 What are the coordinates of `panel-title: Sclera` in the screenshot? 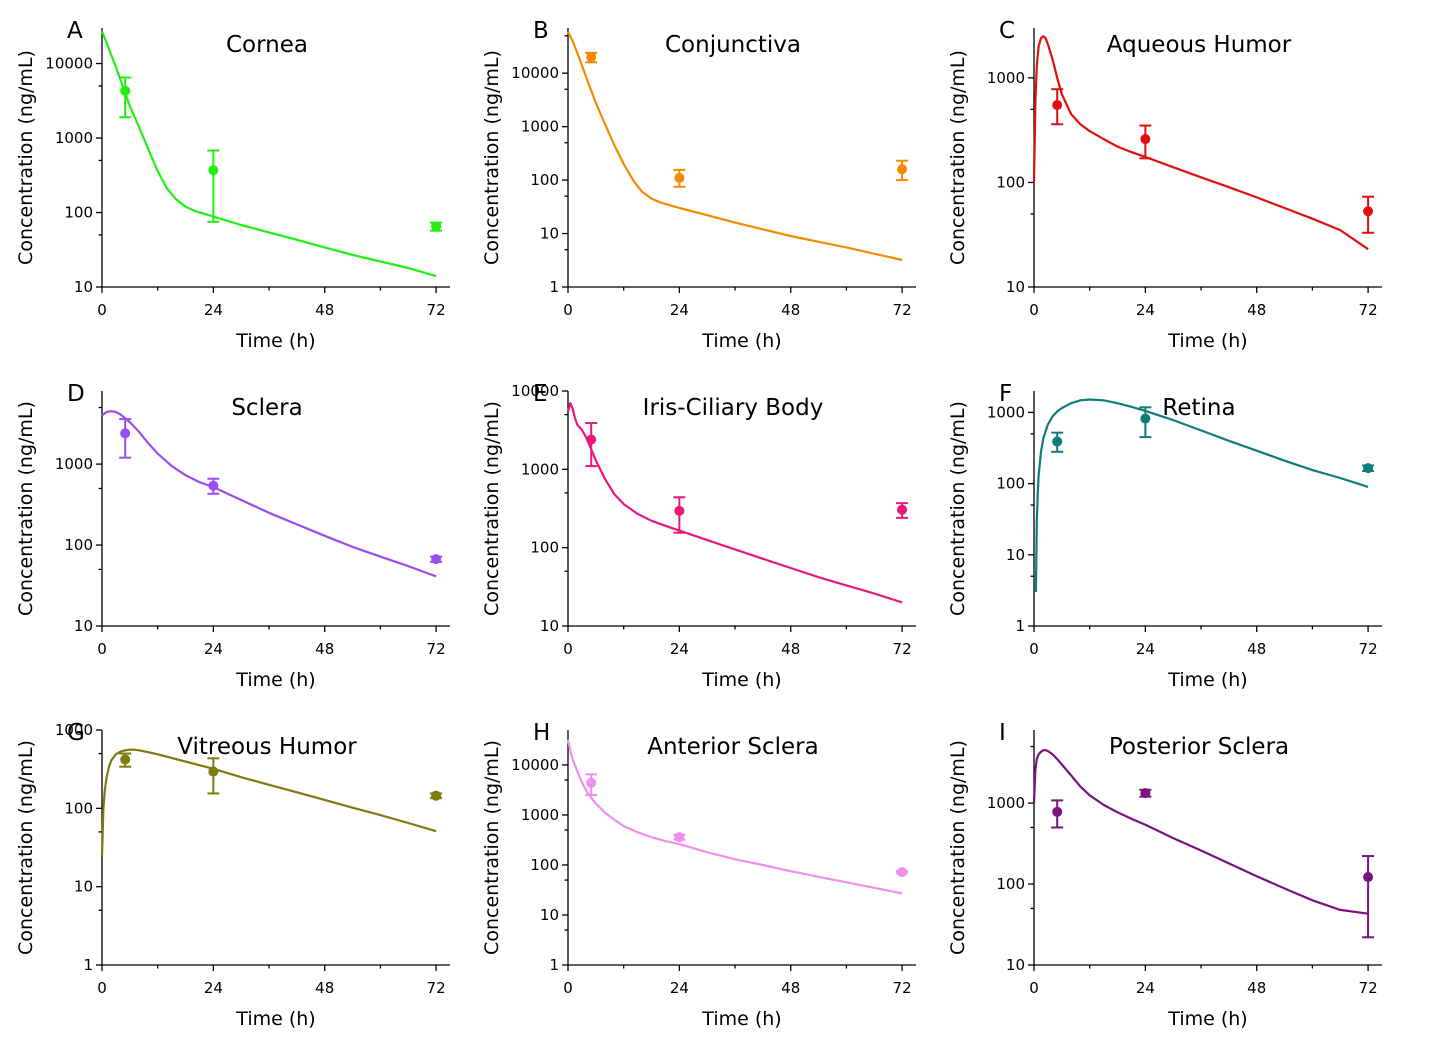 It's located at (266, 408).